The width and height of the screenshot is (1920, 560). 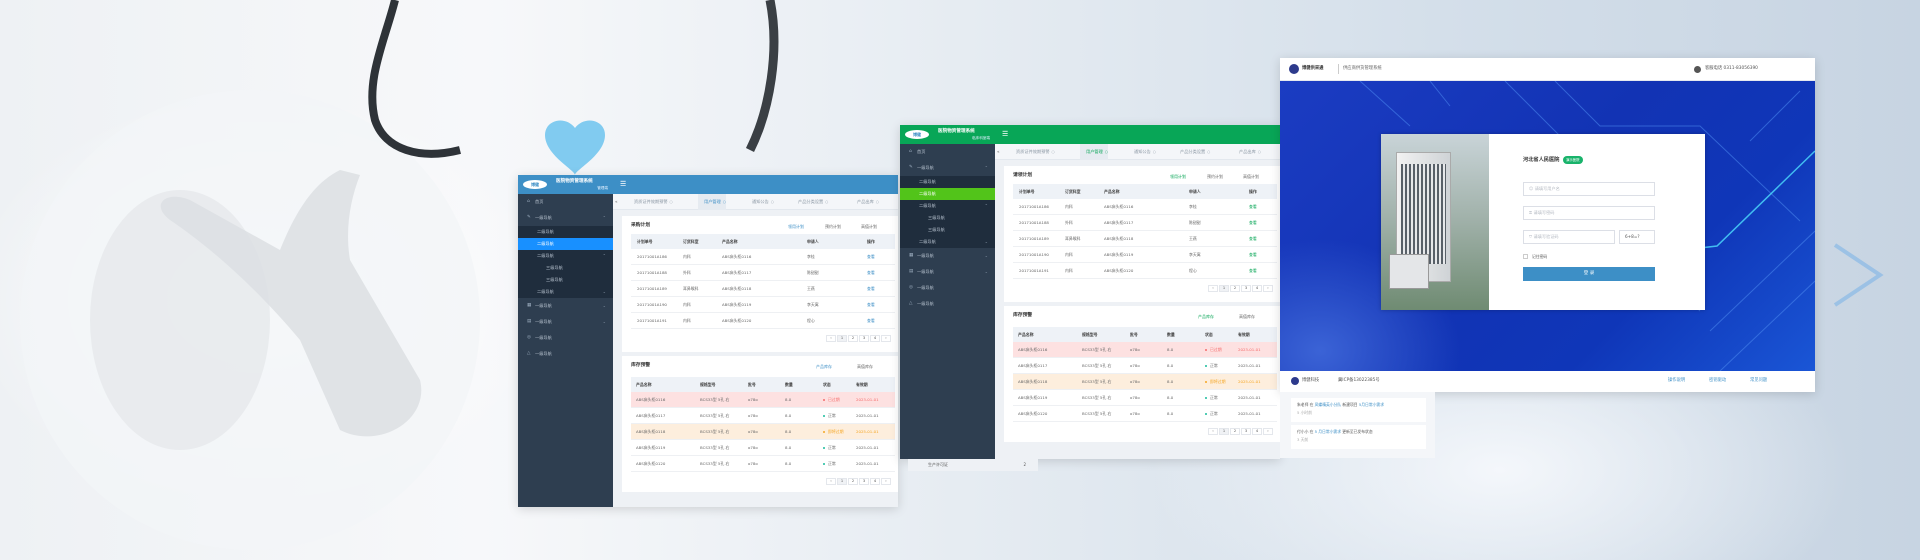 I want to click on captcha-image: 6+8=?, so click(x=1637, y=237).